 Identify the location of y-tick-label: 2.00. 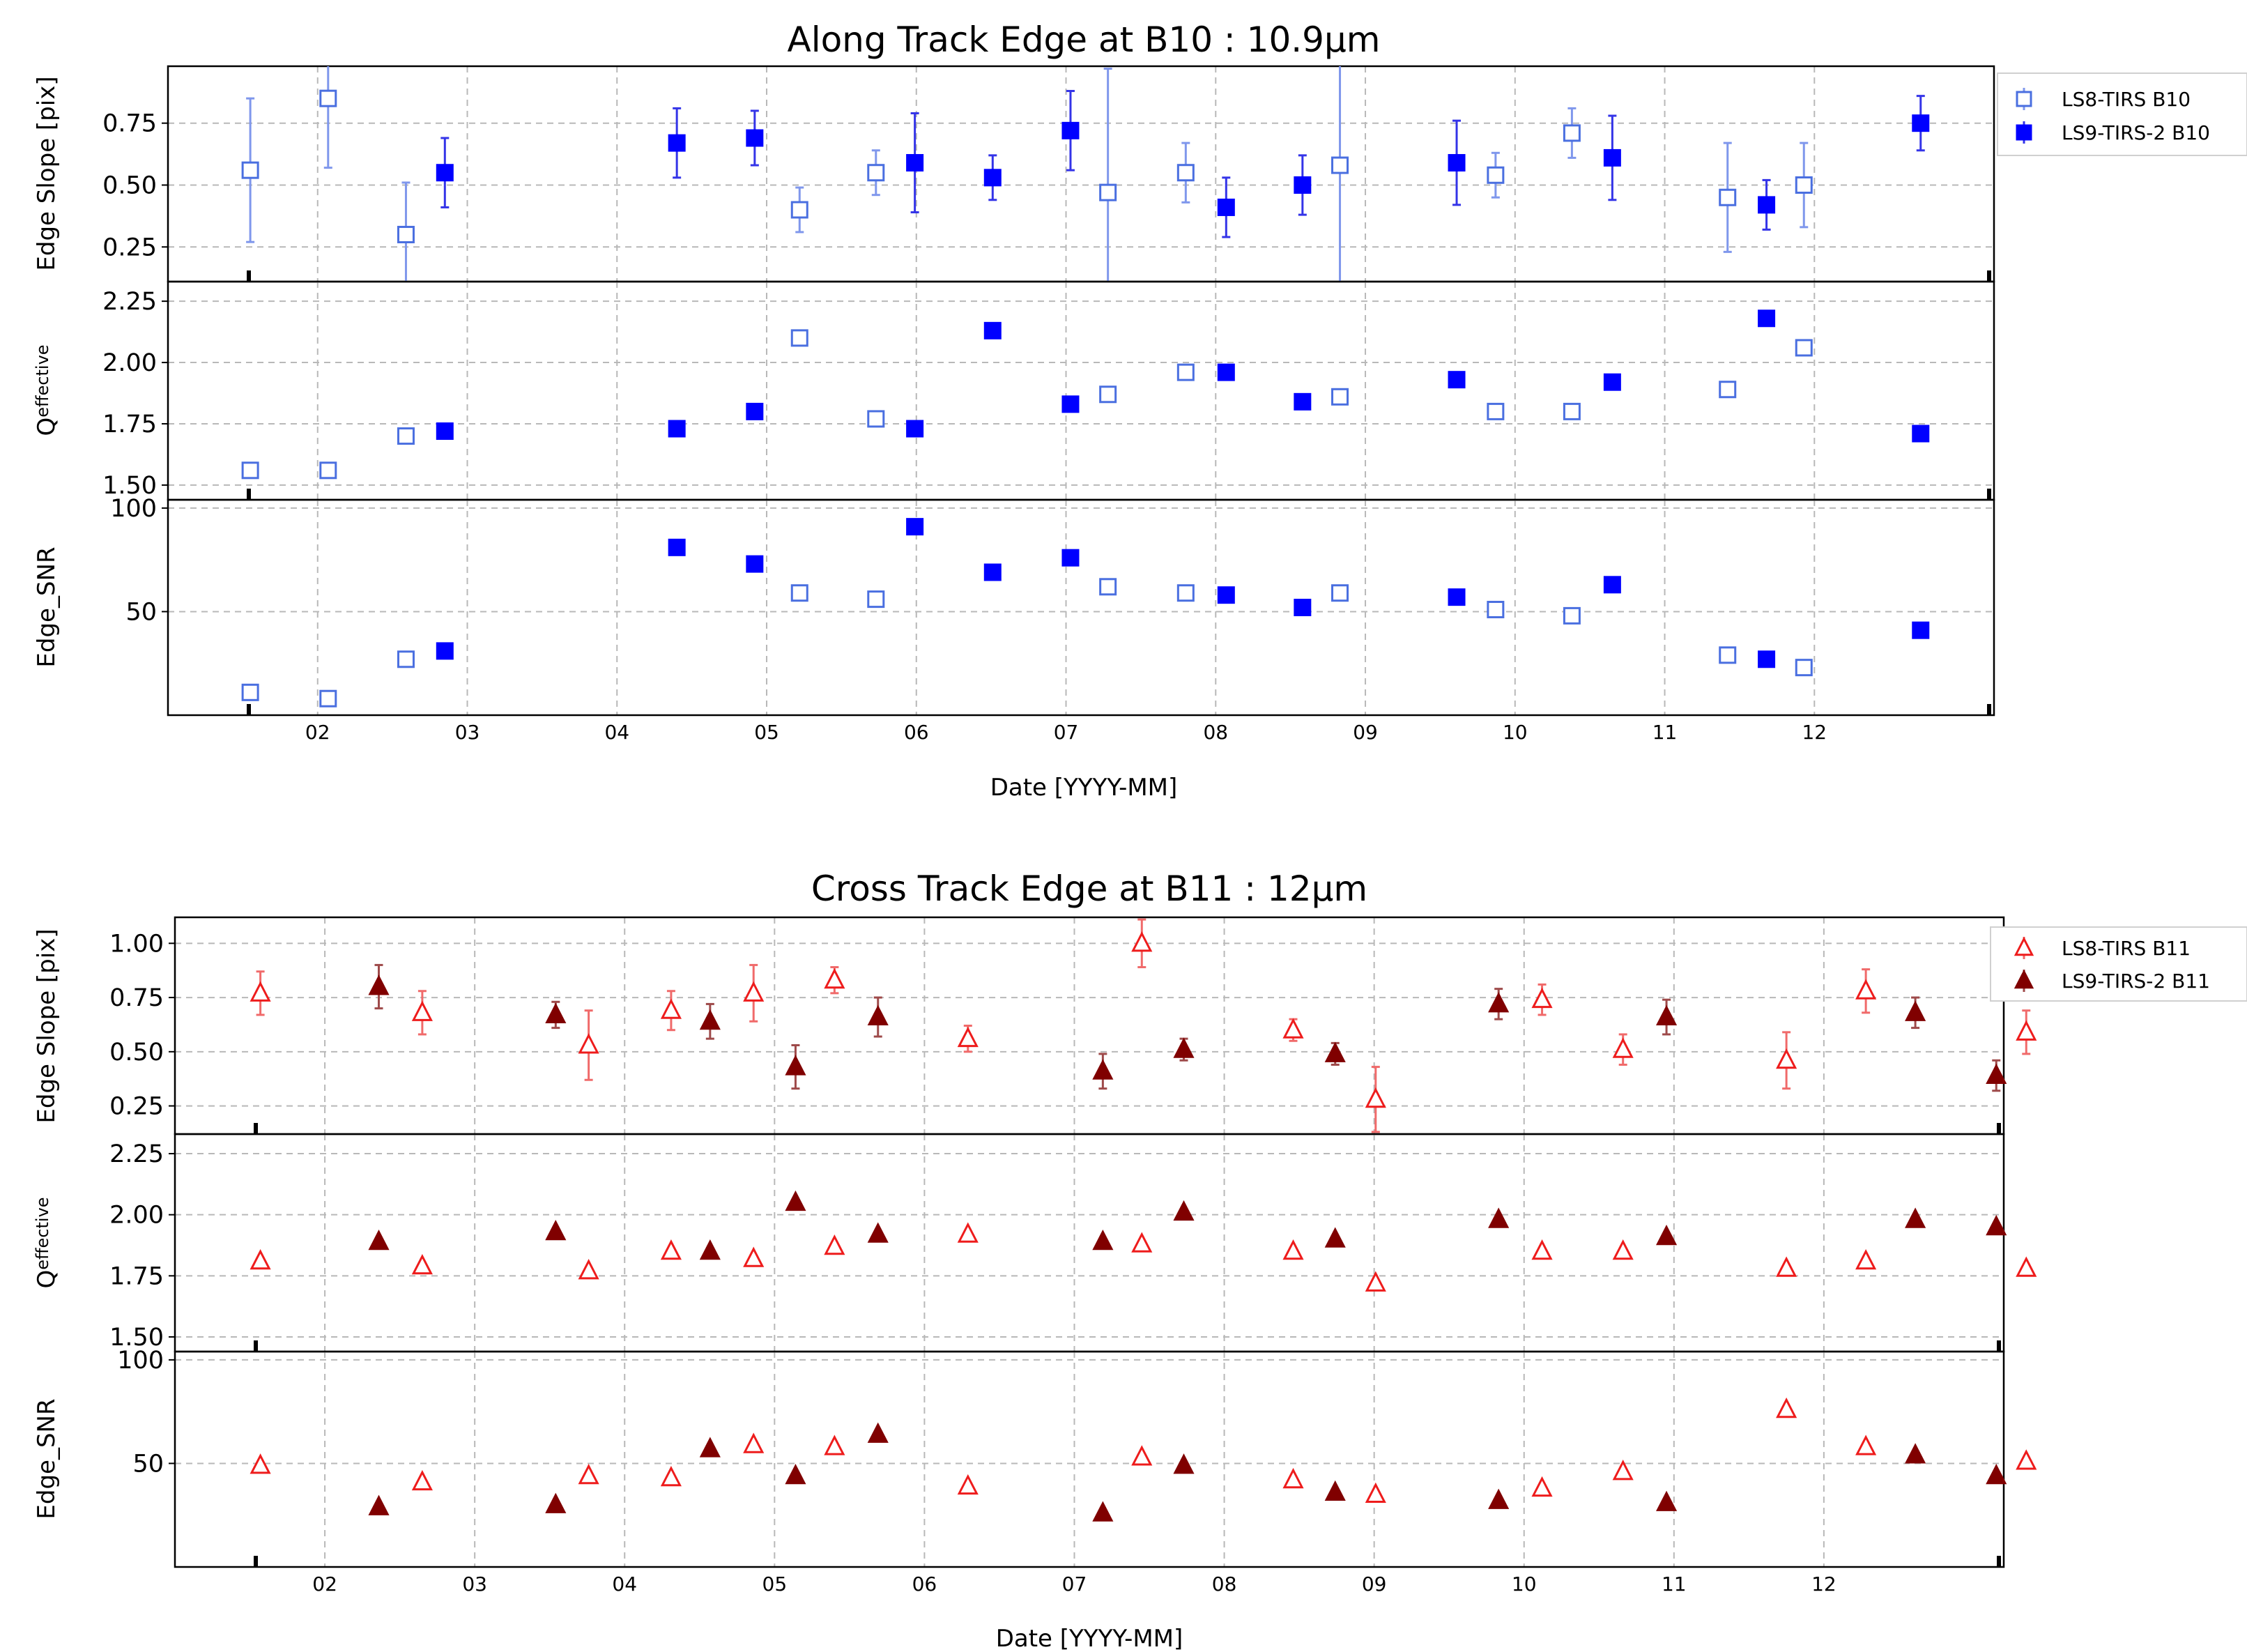
(129, 363).